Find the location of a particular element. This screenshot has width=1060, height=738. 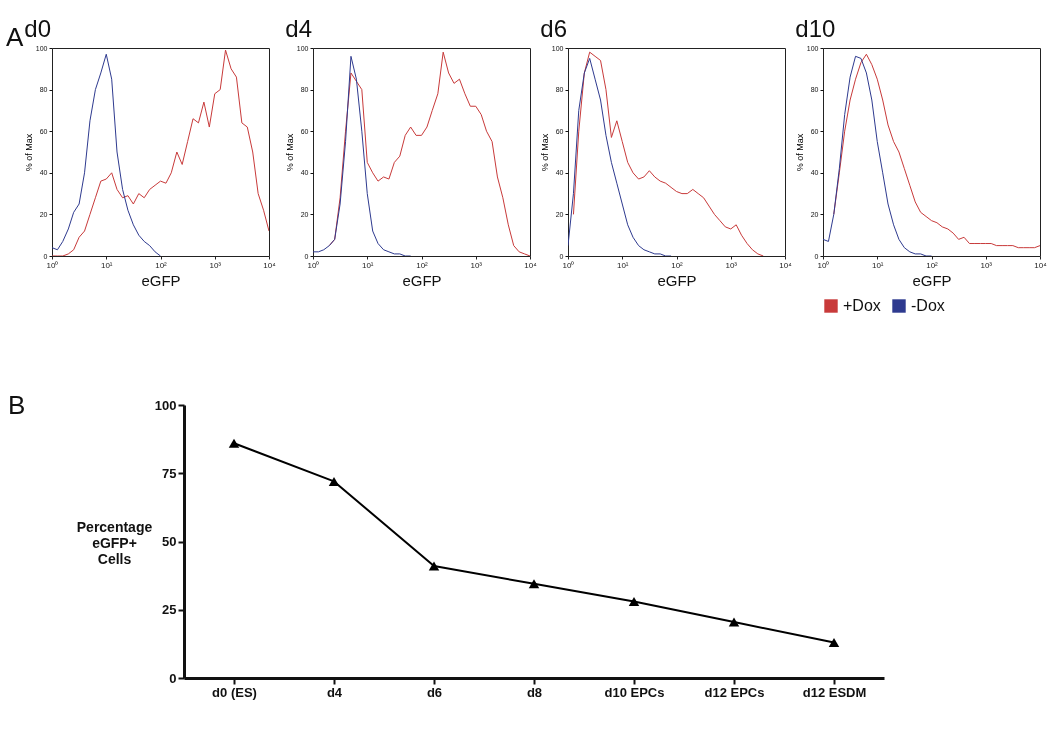

chart-title: d10 is located at coordinates (815, 28).